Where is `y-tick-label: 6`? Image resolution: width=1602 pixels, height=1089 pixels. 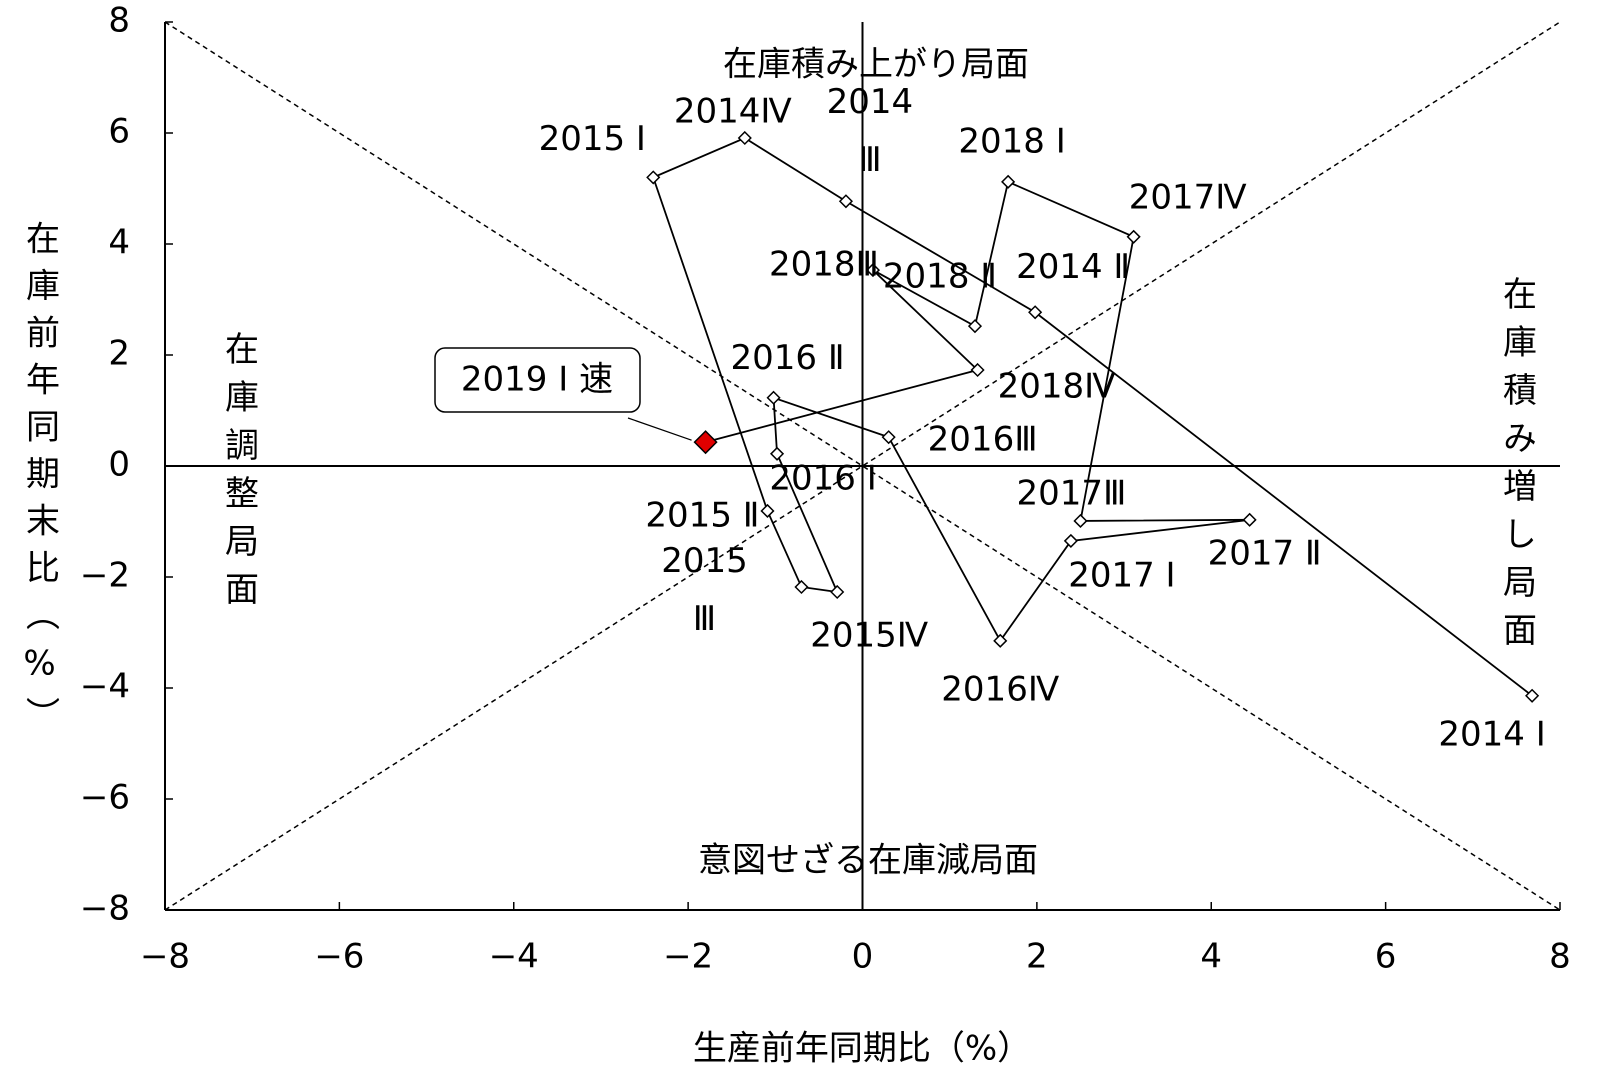 y-tick-label: 6 is located at coordinates (119, 132).